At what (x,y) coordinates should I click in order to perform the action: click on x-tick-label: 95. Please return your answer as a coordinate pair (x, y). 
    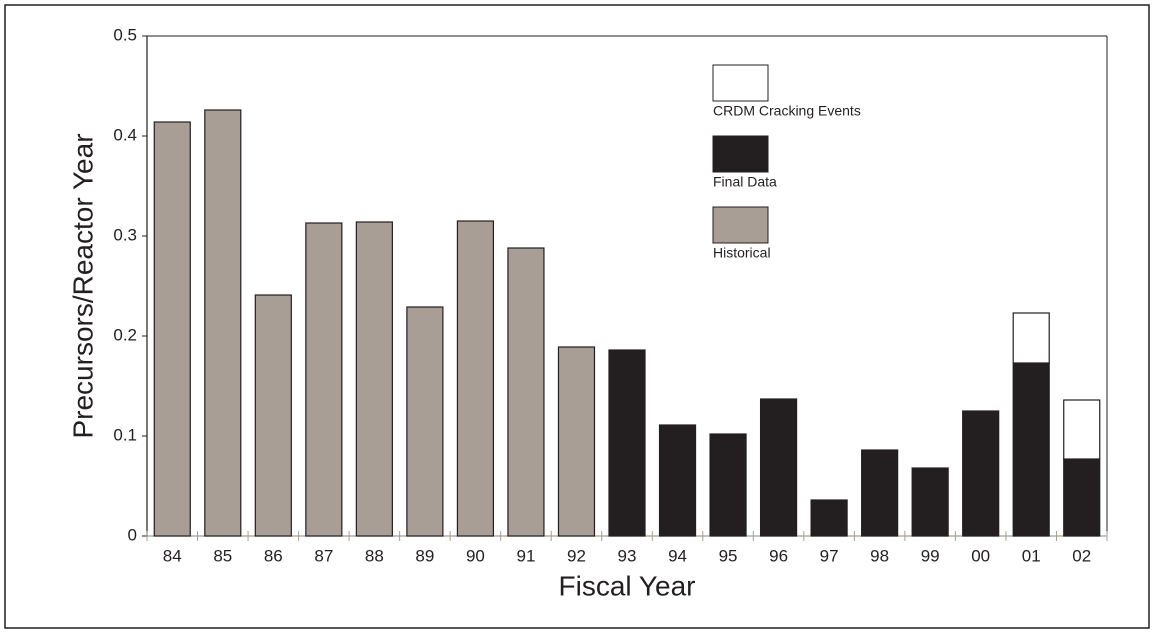
    Looking at the image, I should click on (728, 555).